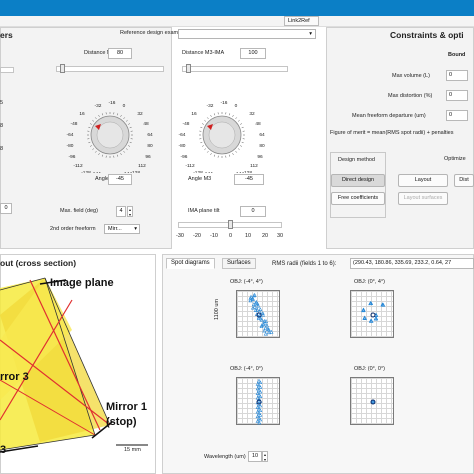 This screenshot has height=474, width=474. Describe the element at coordinates (98, 127) in the screenshot. I see `dial-pointer-icon` at that location.